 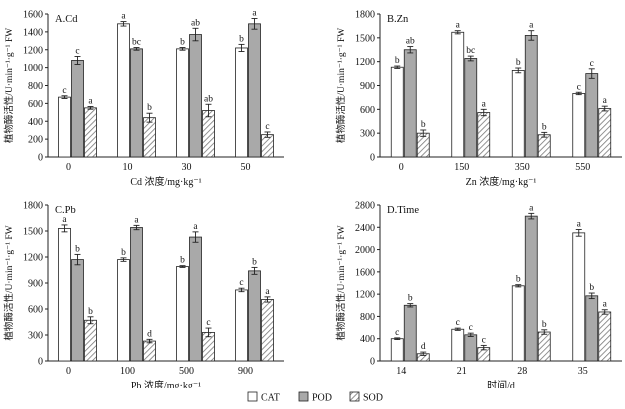 I want to click on legend-label-cat: CAT, so click(x=270, y=398).